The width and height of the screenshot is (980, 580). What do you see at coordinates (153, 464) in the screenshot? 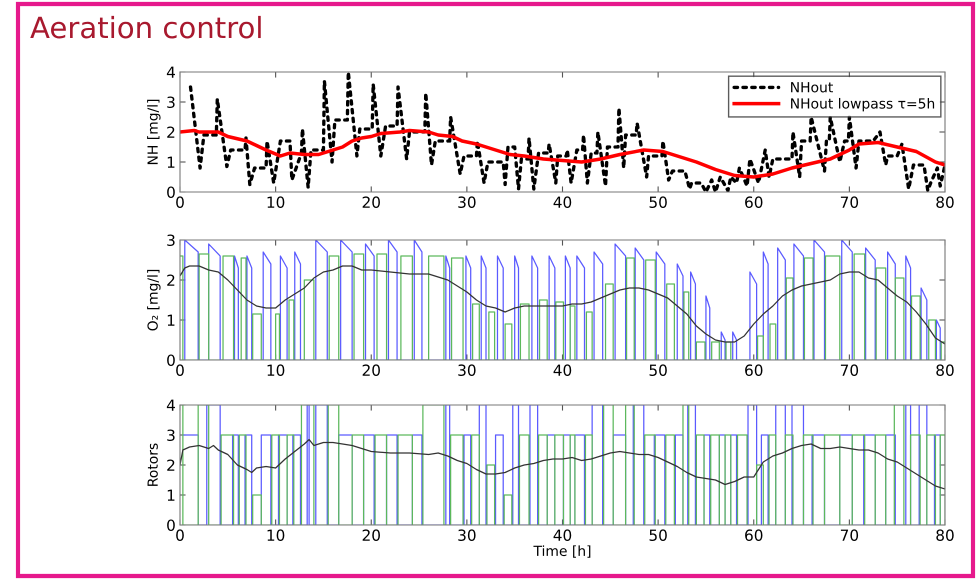
I see `y-axis-title: Rotors` at bounding box center [153, 464].